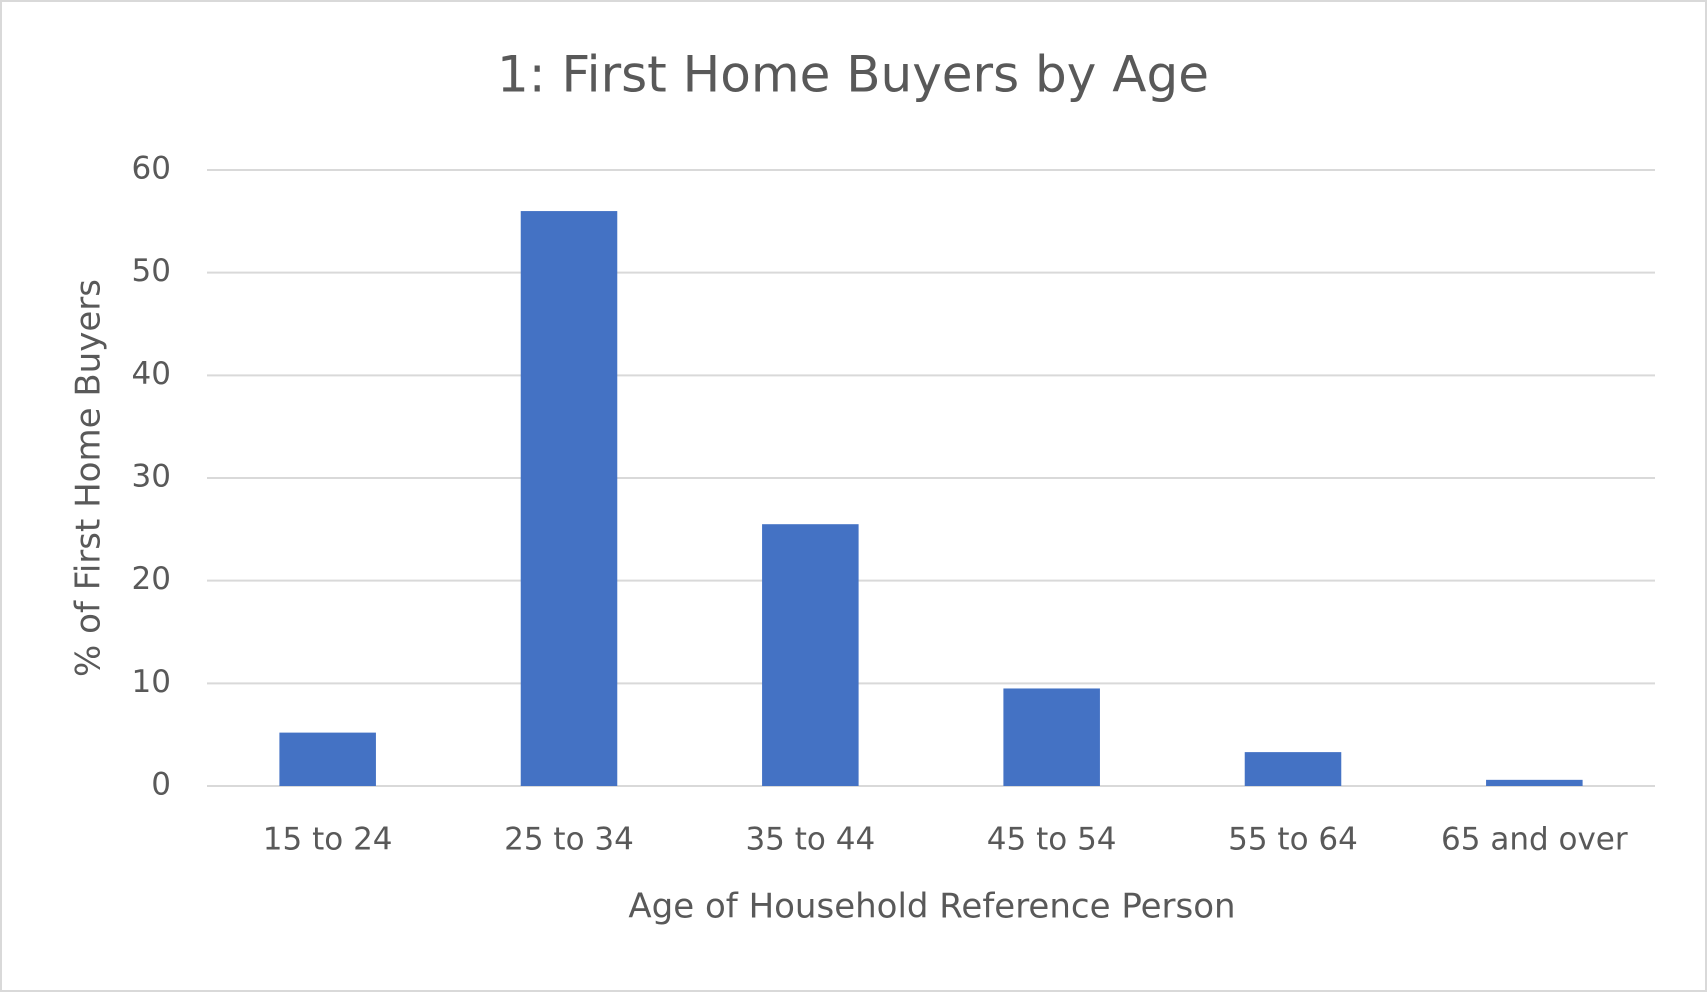 The image size is (1707, 992). I want to click on y-tick-label: 60, so click(151, 169).